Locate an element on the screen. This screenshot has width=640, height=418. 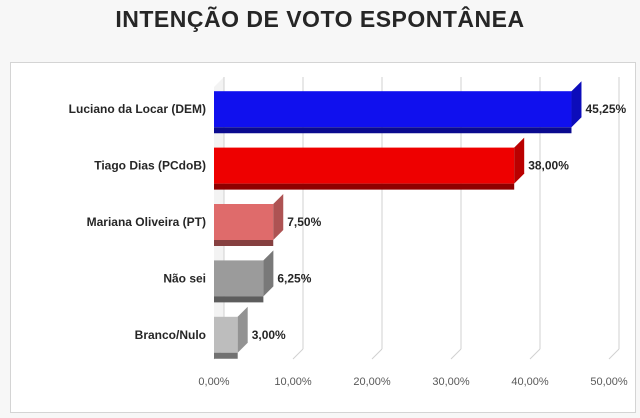
x-tick-label: 10,00% is located at coordinates (293, 382).